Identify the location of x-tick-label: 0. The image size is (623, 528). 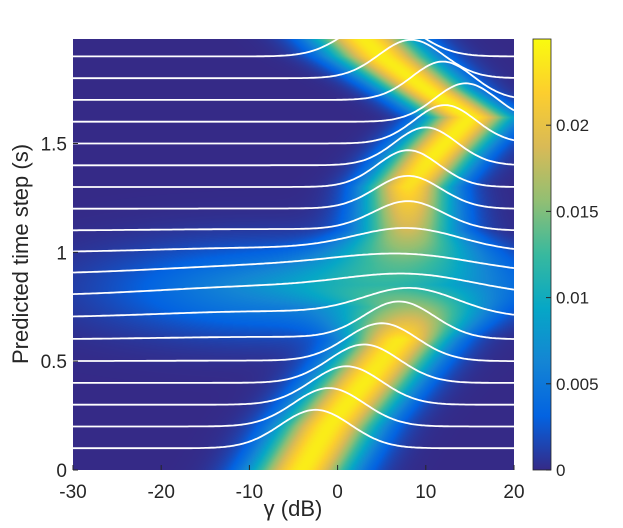
(337, 492).